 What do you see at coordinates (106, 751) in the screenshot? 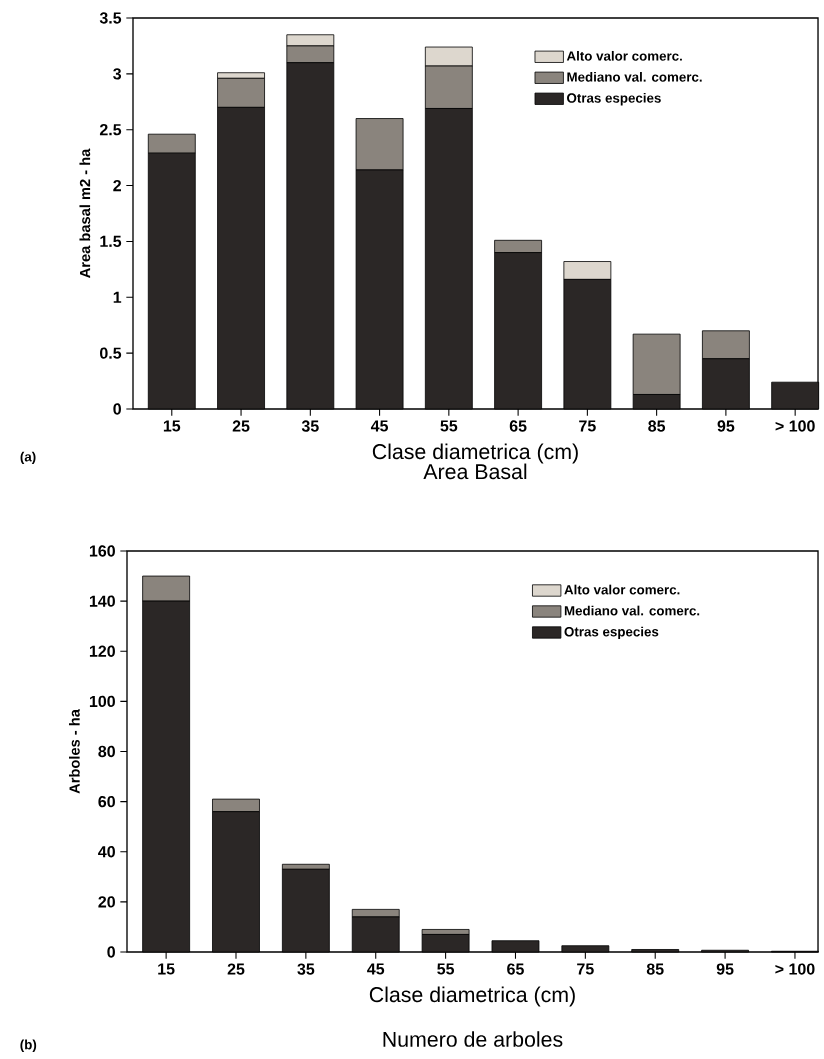
I see `y-tick-label: 80` at bounding box center [106, 751].